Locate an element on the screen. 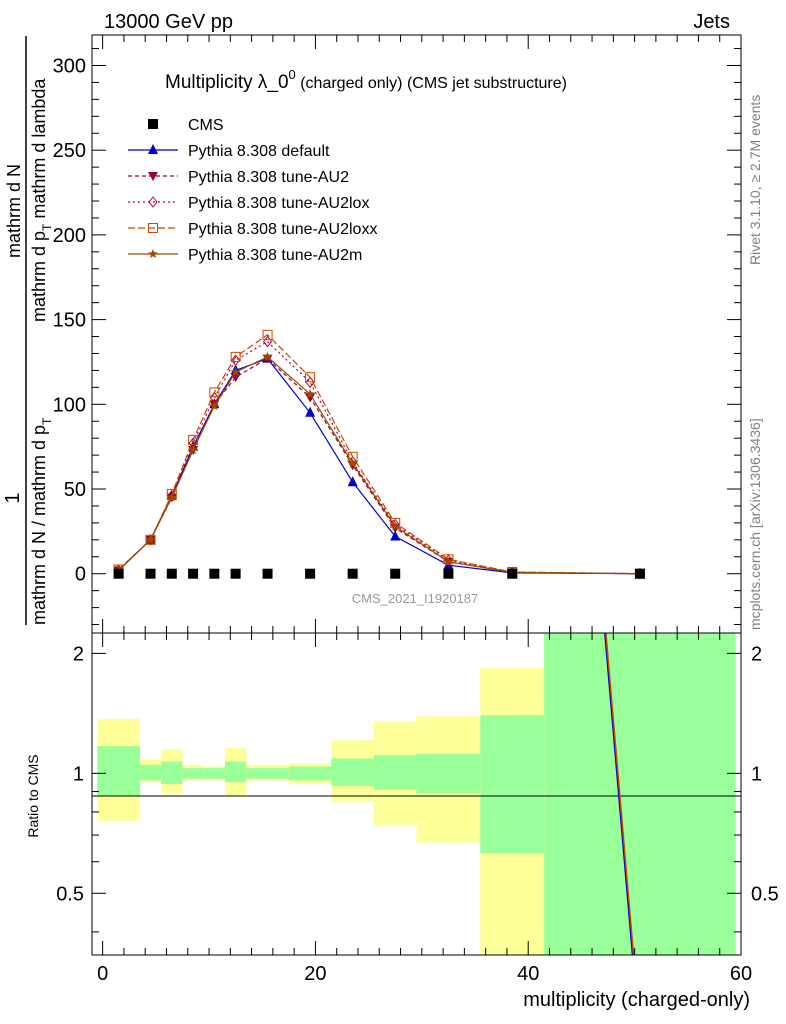  ratio-lines is located at coordinates (619, 794).